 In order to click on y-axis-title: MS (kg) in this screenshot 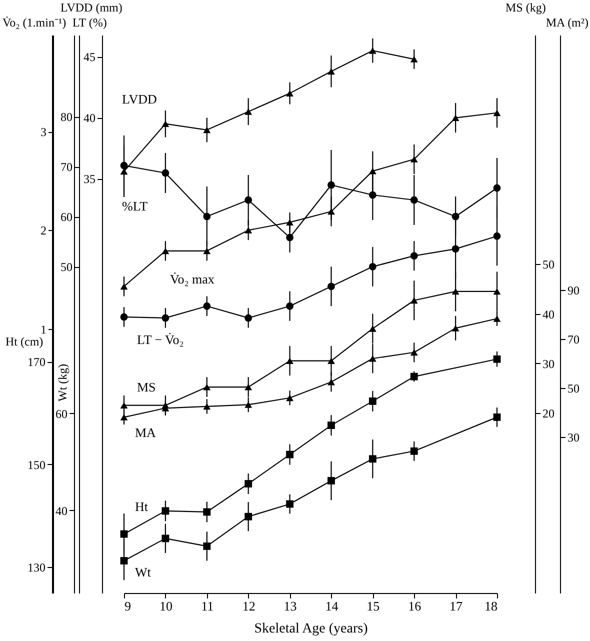, I will do `click(526, 7)`.